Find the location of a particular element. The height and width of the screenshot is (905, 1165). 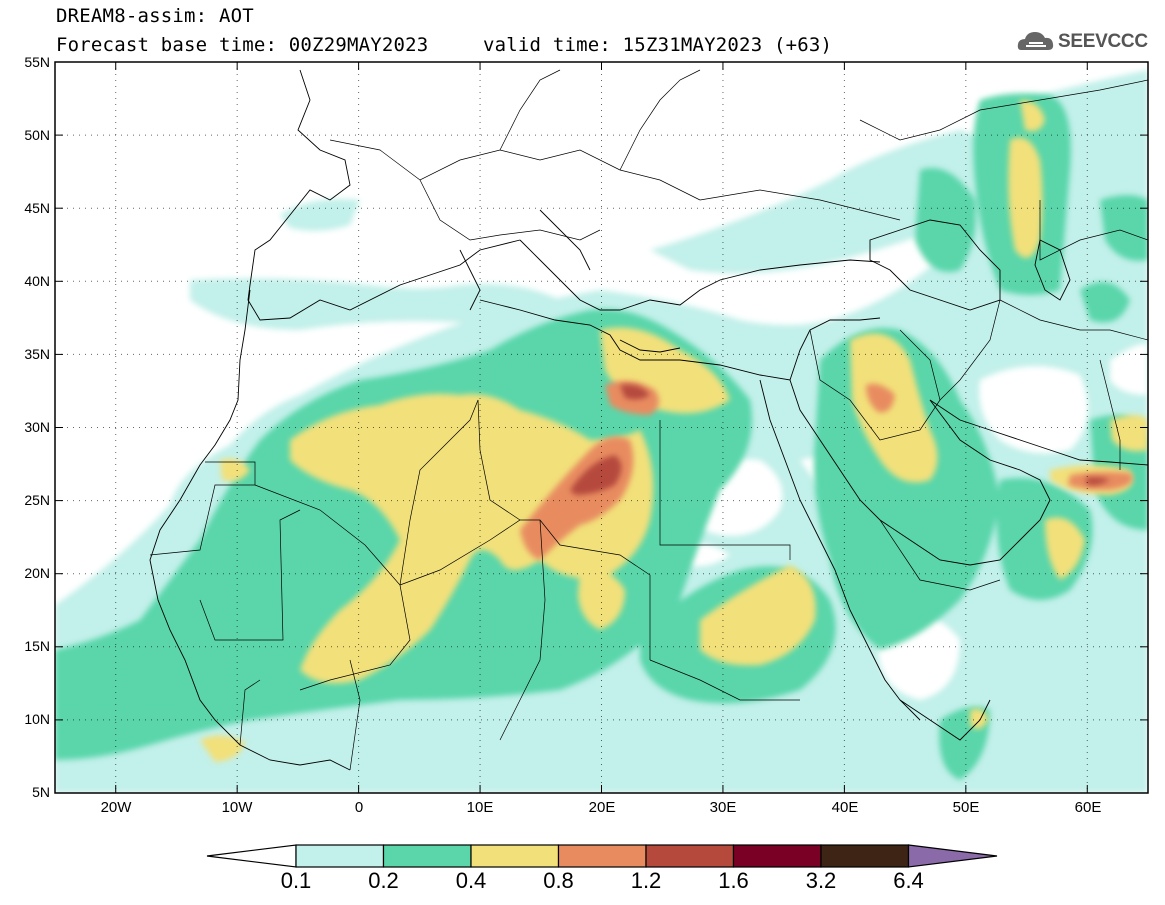

colorbar-label: 0.2 is located at coordinates (383, 880).